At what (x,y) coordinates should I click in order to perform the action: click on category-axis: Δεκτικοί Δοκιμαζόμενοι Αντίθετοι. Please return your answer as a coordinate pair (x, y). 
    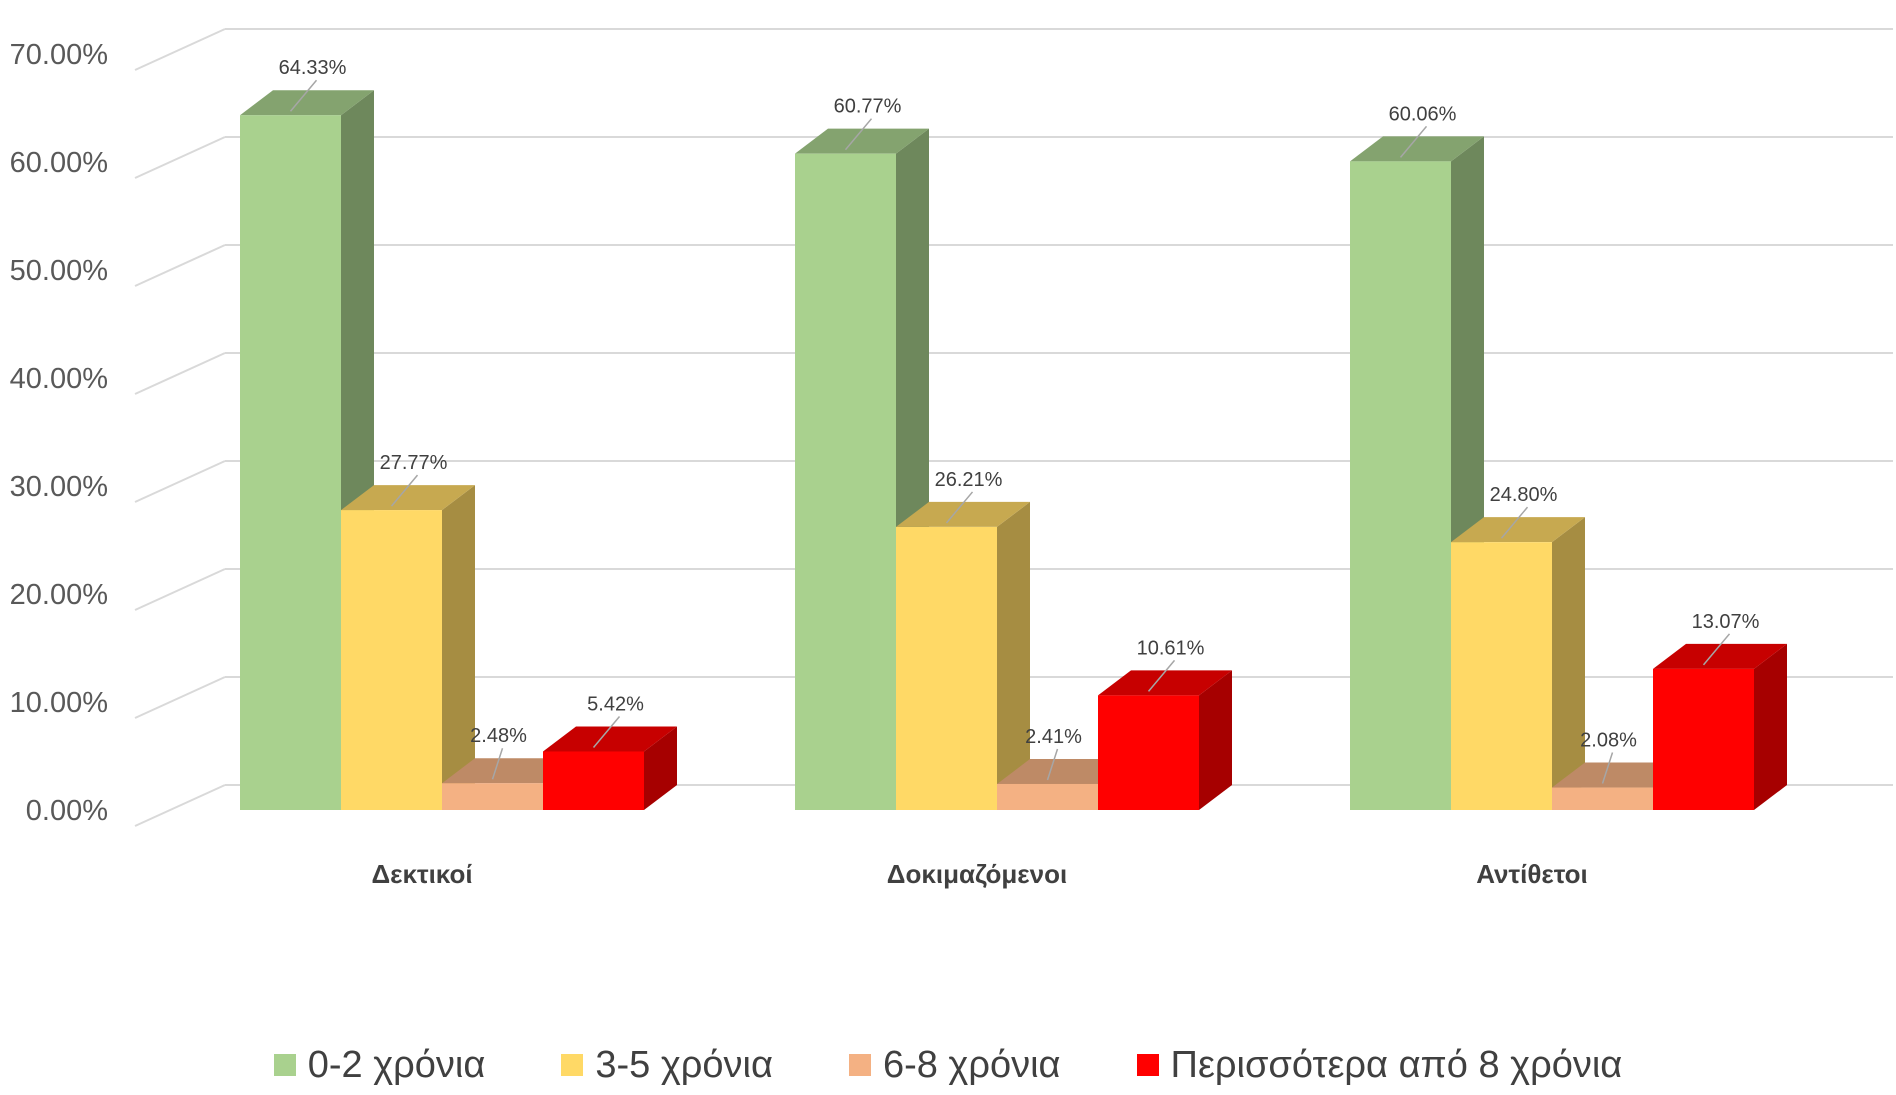
    Looking at the image, I should click on (979, 874).